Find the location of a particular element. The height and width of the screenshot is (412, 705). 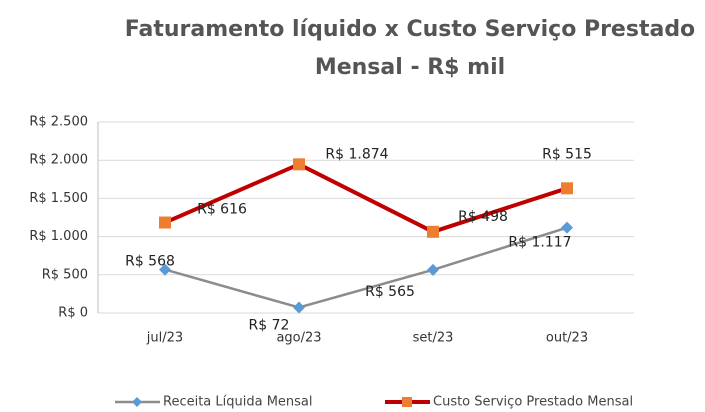

data-label: R$ 515 is located at coordinates (567, 154).